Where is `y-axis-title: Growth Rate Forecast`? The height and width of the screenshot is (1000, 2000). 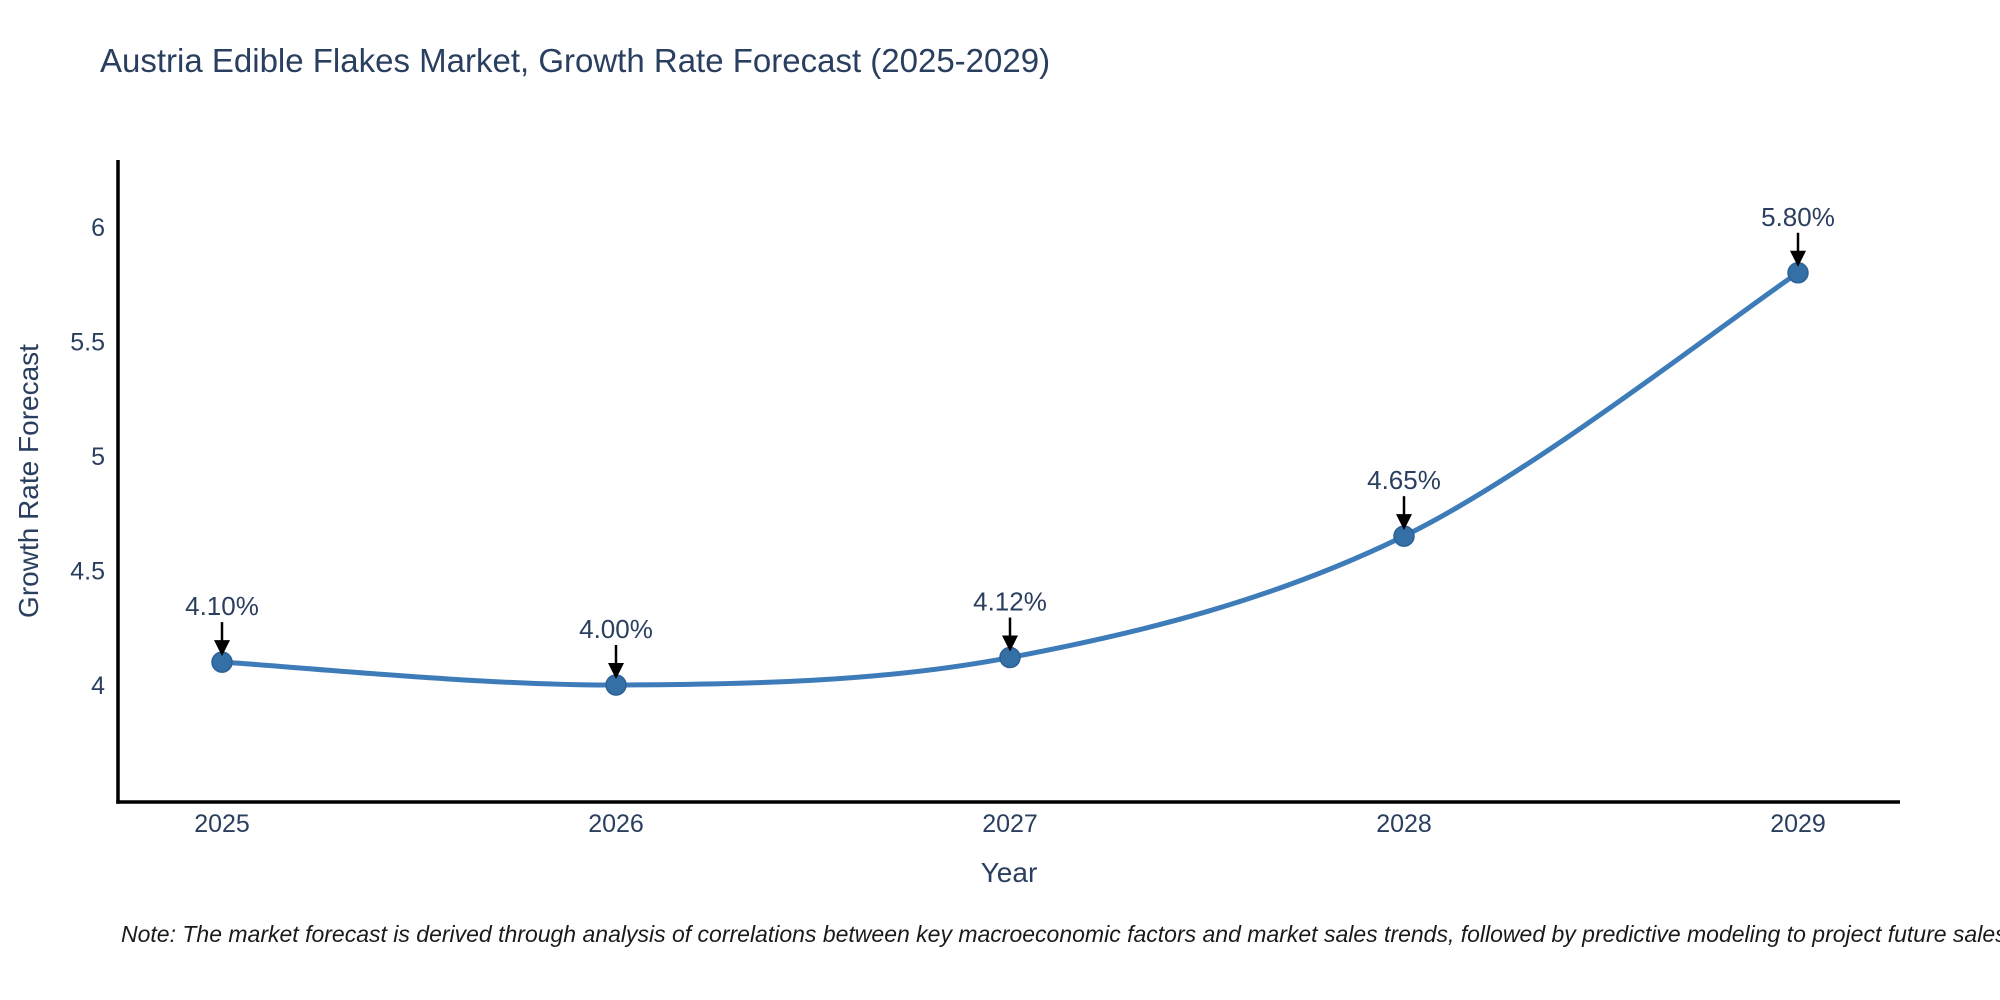 y-axis-title: Growth Rate Forecast is located at coordinates (28, 481).